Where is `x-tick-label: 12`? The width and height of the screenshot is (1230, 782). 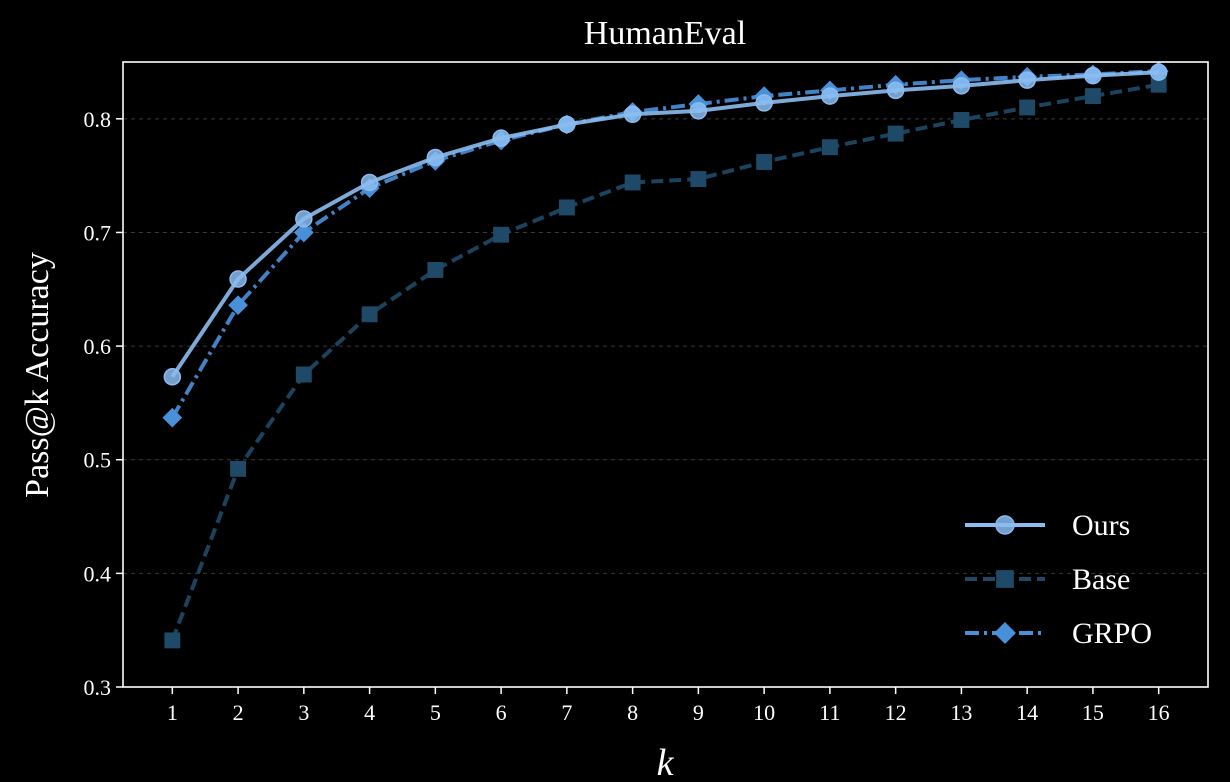 x-tick-label: 12 is located at coordinates (896, 712).